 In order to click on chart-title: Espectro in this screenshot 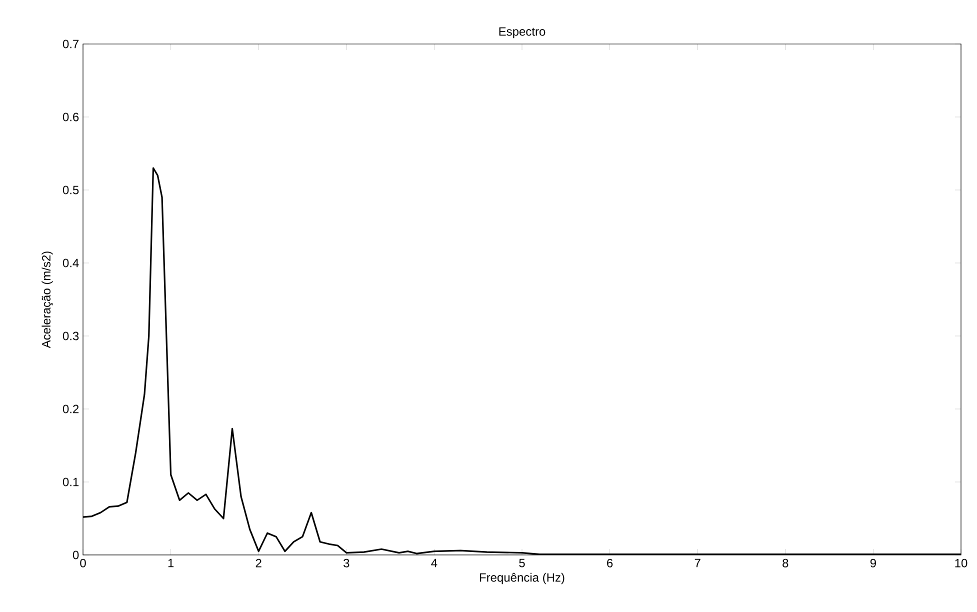, I will do `click(522, 32)`.